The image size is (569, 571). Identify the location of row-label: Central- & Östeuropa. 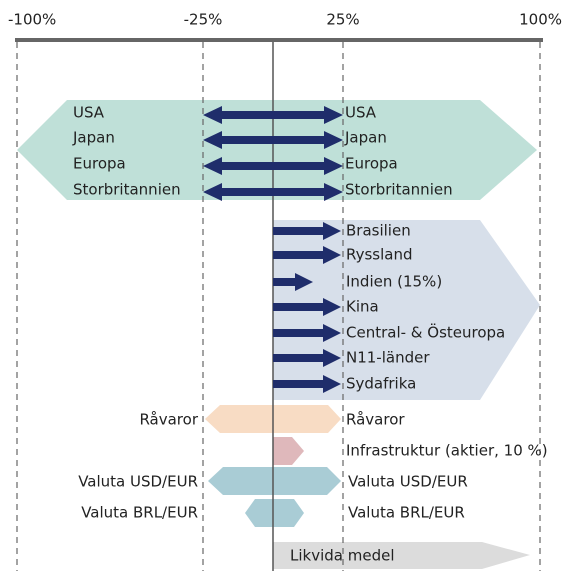
(425, 332).